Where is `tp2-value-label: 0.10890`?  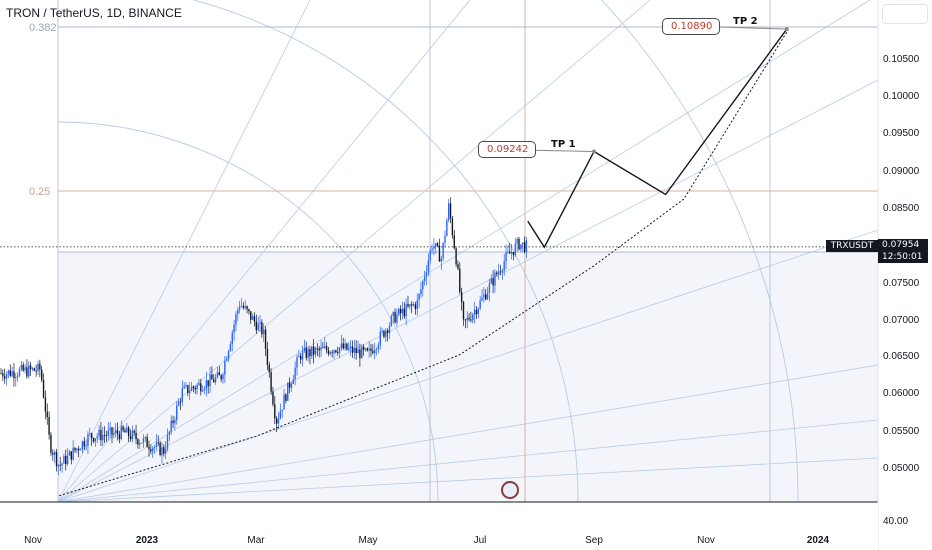 tp2-value-label: 0.10890 is located at coordinates (691, 26).